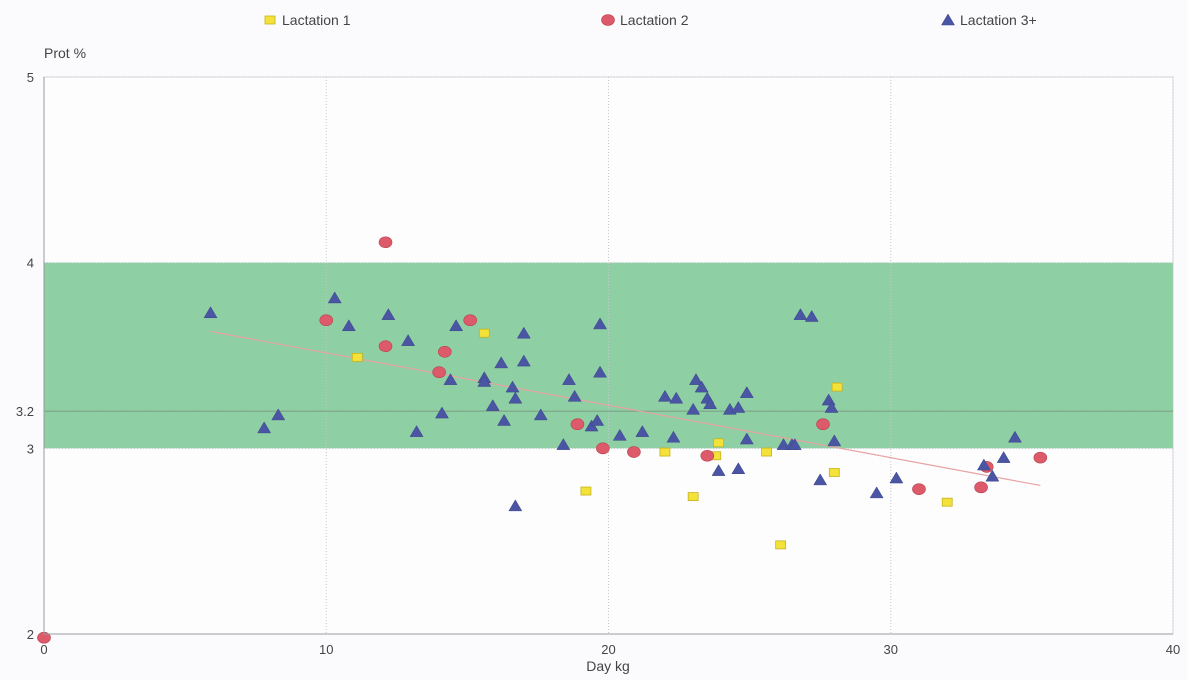  What do you see at coordinates (25, 411) in the screenshot?
I see `y-tick-label: 3.2` at bounding box center [25, 411].